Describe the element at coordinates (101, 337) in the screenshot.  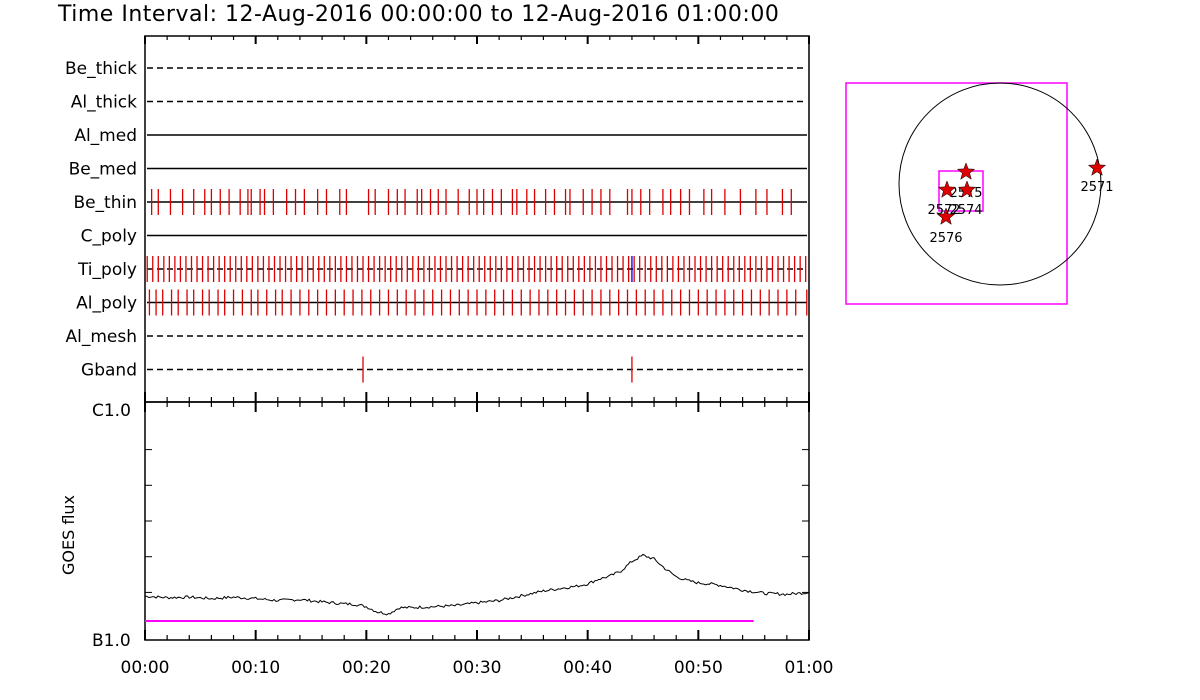
I see `channel-label: Al_mesh` at that location.